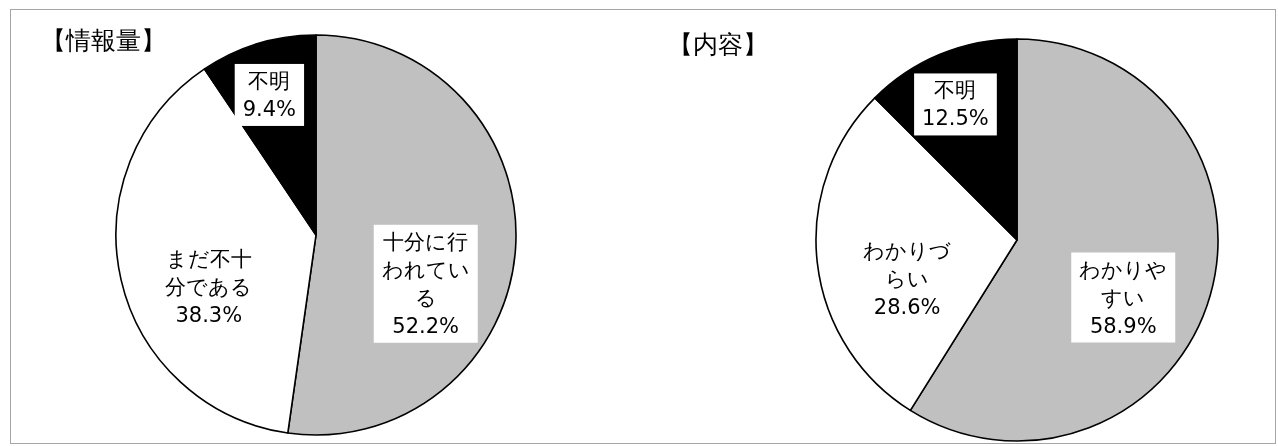 This screenshot has width=1278, height=446. What do you see at coordinates (425, 269) in the screenshot?
I see `slice-label: 十分に行われている` at bounding box center [425, 269].